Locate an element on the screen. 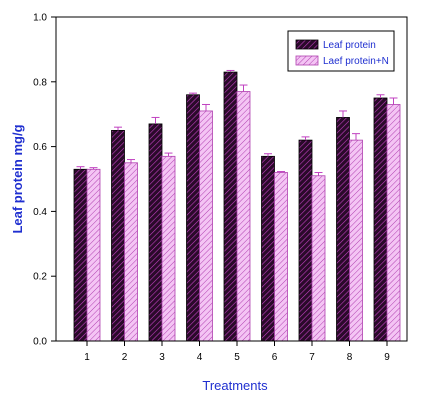 Image resolution: width=427 pixels, height=405 pixels. legend-label-leaf-protein: Leaf protein is located at coordinates (349, 45).